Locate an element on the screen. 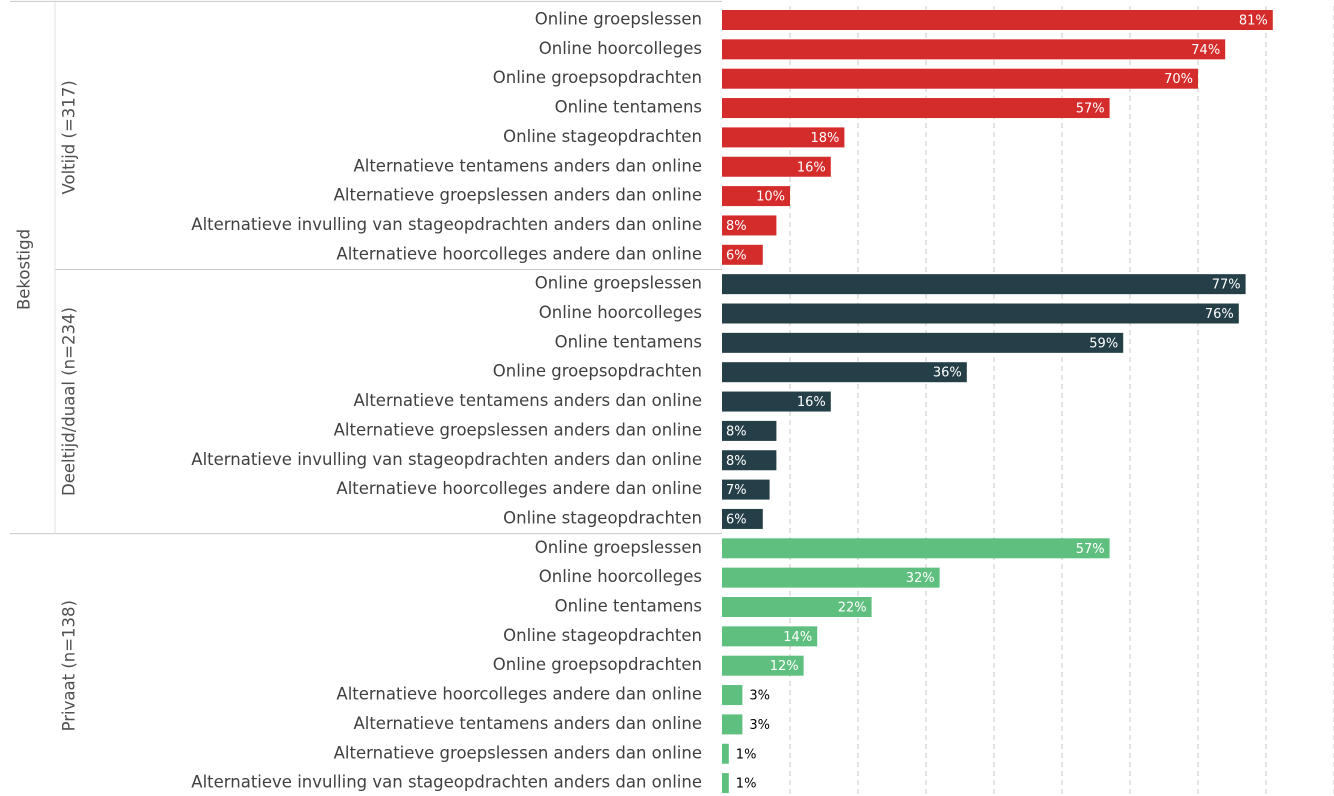 This screenshot has width=1334, height=796. value-label: 74% is located at coordinates (1205, 50).